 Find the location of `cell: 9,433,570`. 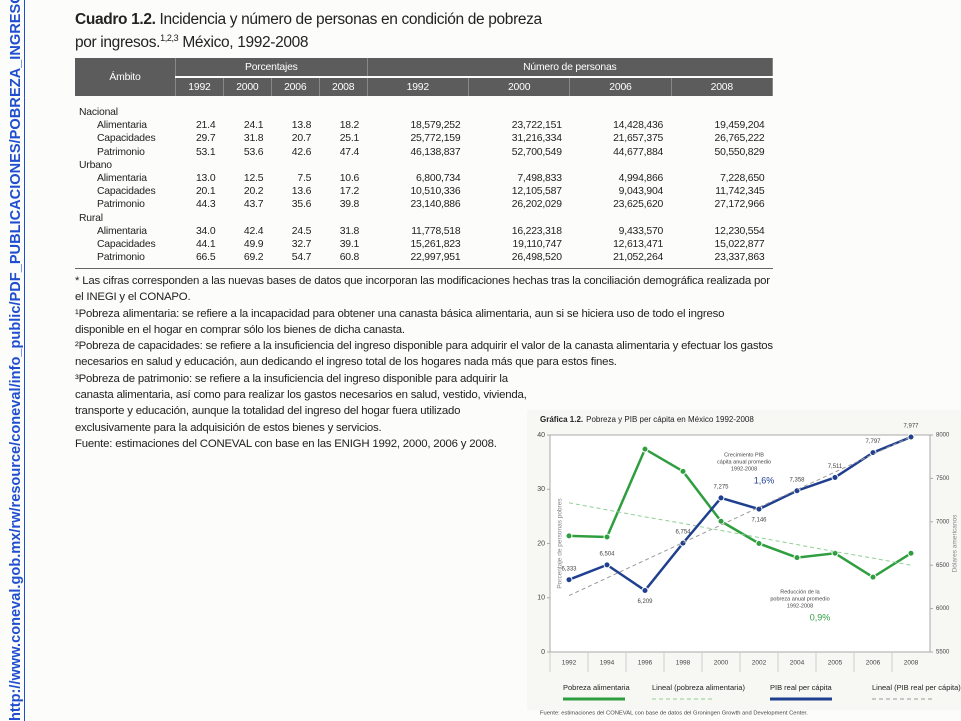

cell: 9,433,570 is located at coordinates (641, 231).